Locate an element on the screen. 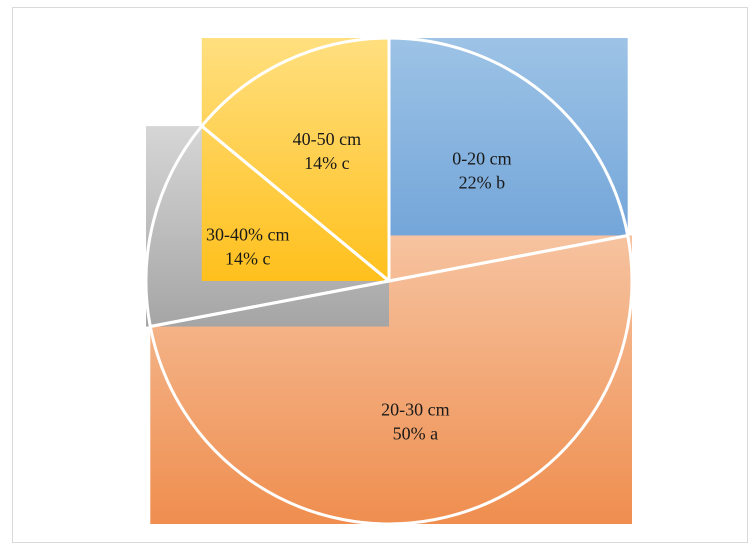 This screenshot has height=548, width=756. slice-fill-40-50-cm is located at coordinates (295, 159).